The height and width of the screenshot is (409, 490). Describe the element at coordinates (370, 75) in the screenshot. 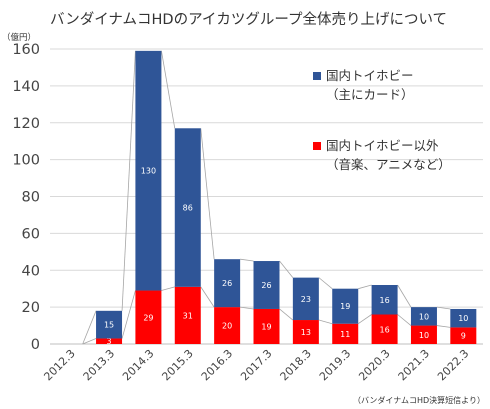

I see `legend-label: 国内トイホビー` at that location.